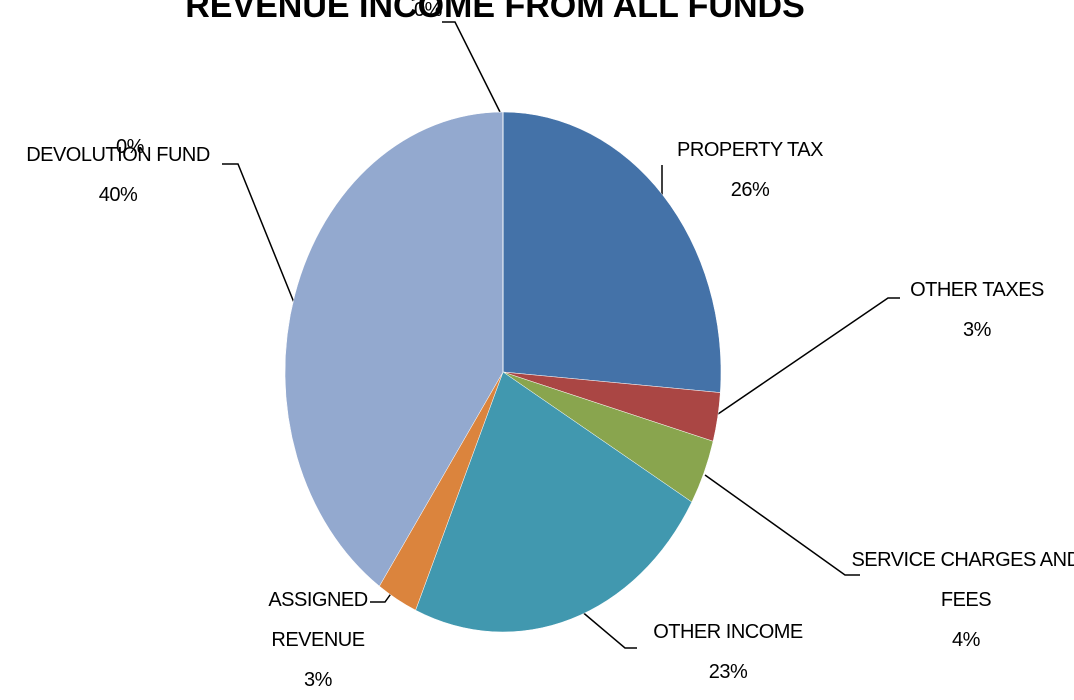 Image resolution: width=1074 pixels, height=700 pixels. I want to click on data-label: PROPERTY TAX 26%, so click(750, 170).